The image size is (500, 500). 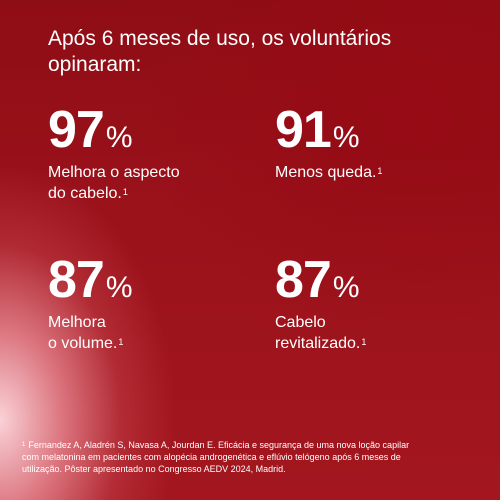 What do you see at coordinates (83, 343) in the screenshot?
I see `stat-label-text: o volume.` at bounding box center [83, 343].